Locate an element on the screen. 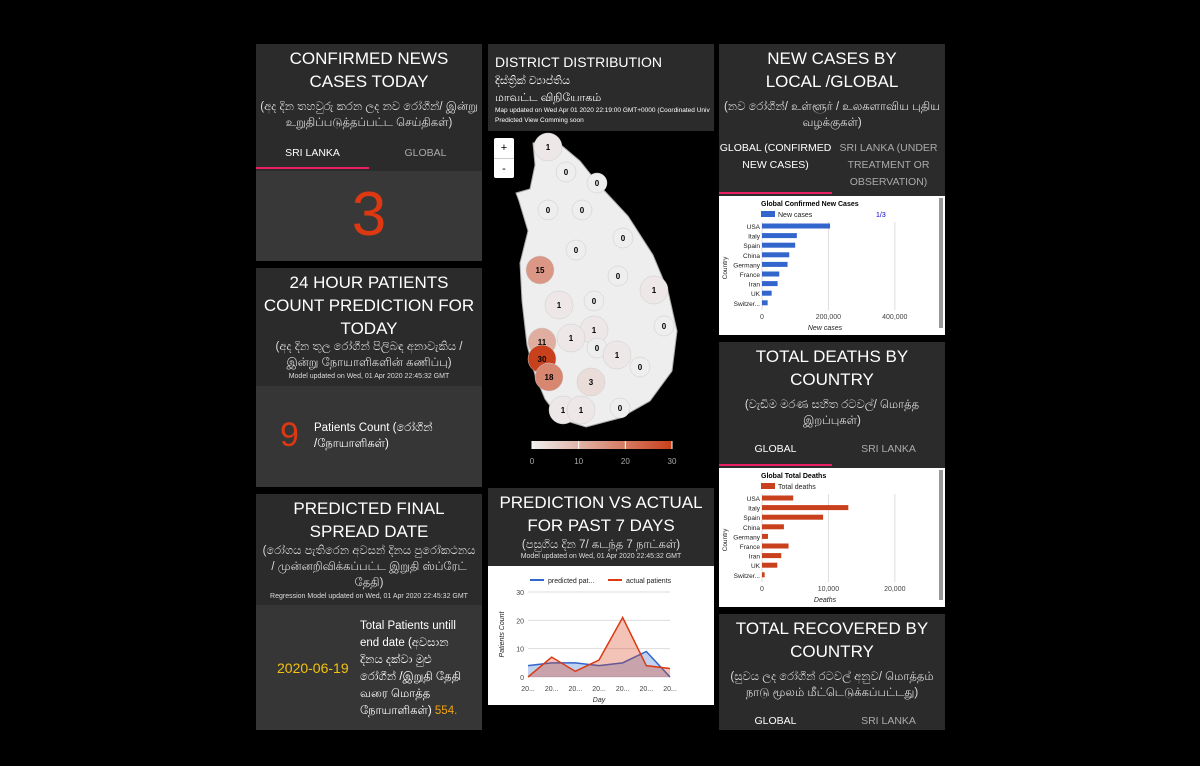 The width and height of the screenshot is (1200, 766). tab: GLOBAL (CONFIRMED NEW CASES) is located at coordinates (775, 167).